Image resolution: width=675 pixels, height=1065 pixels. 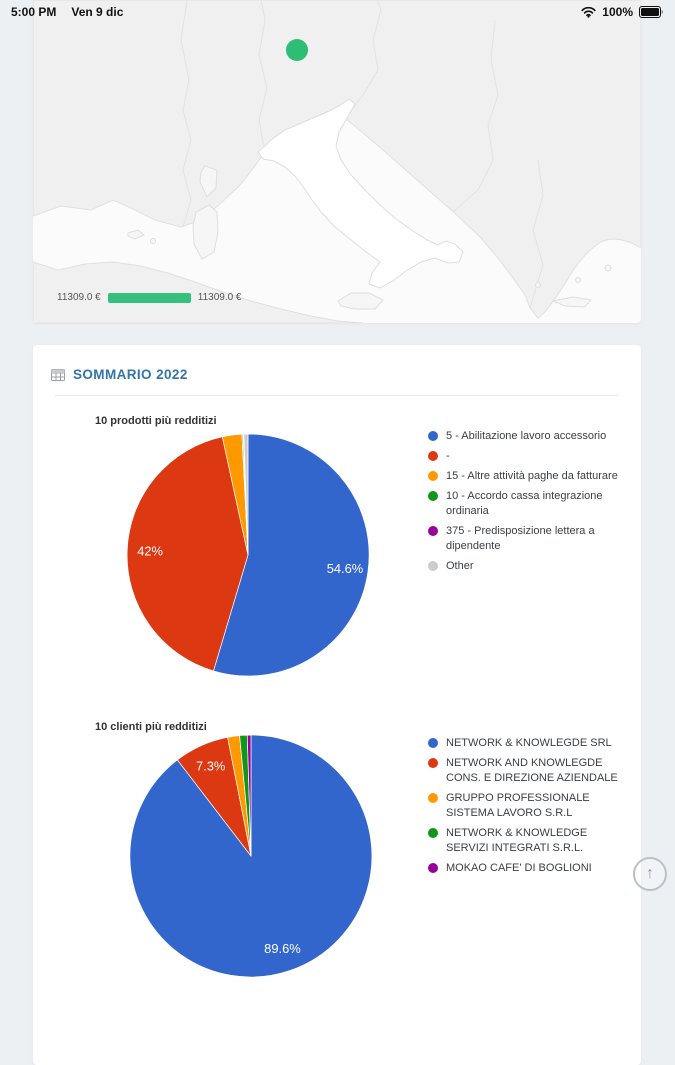 I want to click on legend-label: -, so click(x=448, y=456).